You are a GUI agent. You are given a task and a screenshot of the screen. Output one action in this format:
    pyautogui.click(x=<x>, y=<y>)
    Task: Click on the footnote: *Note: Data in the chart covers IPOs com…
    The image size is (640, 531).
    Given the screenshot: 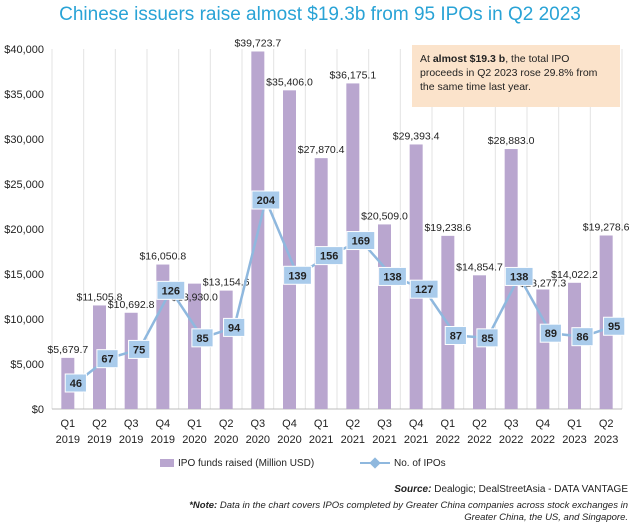 What is the action you would take?
    pyautogui.click(x=408, y=512)
    